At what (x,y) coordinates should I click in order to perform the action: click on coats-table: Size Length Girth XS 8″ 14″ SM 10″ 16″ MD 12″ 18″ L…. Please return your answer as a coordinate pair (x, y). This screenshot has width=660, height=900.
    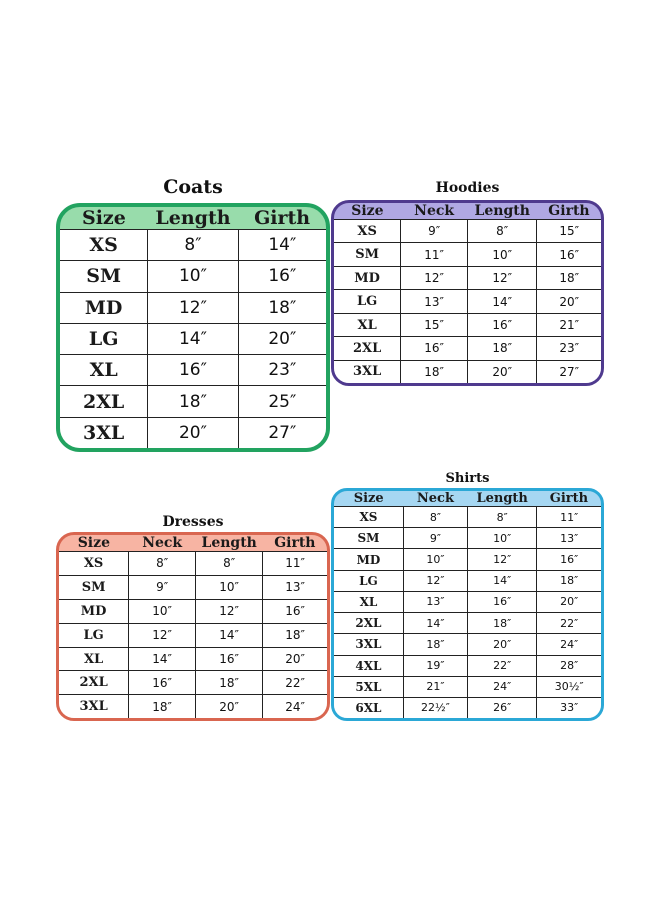
    Looking at the image, I should click on (193, 327).